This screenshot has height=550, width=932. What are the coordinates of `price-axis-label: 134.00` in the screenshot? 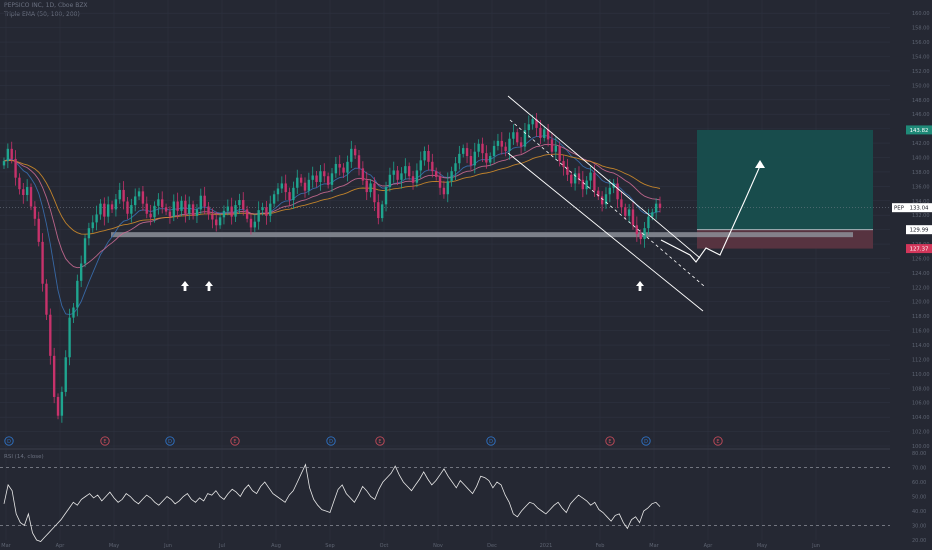 It's located at (921, 202).